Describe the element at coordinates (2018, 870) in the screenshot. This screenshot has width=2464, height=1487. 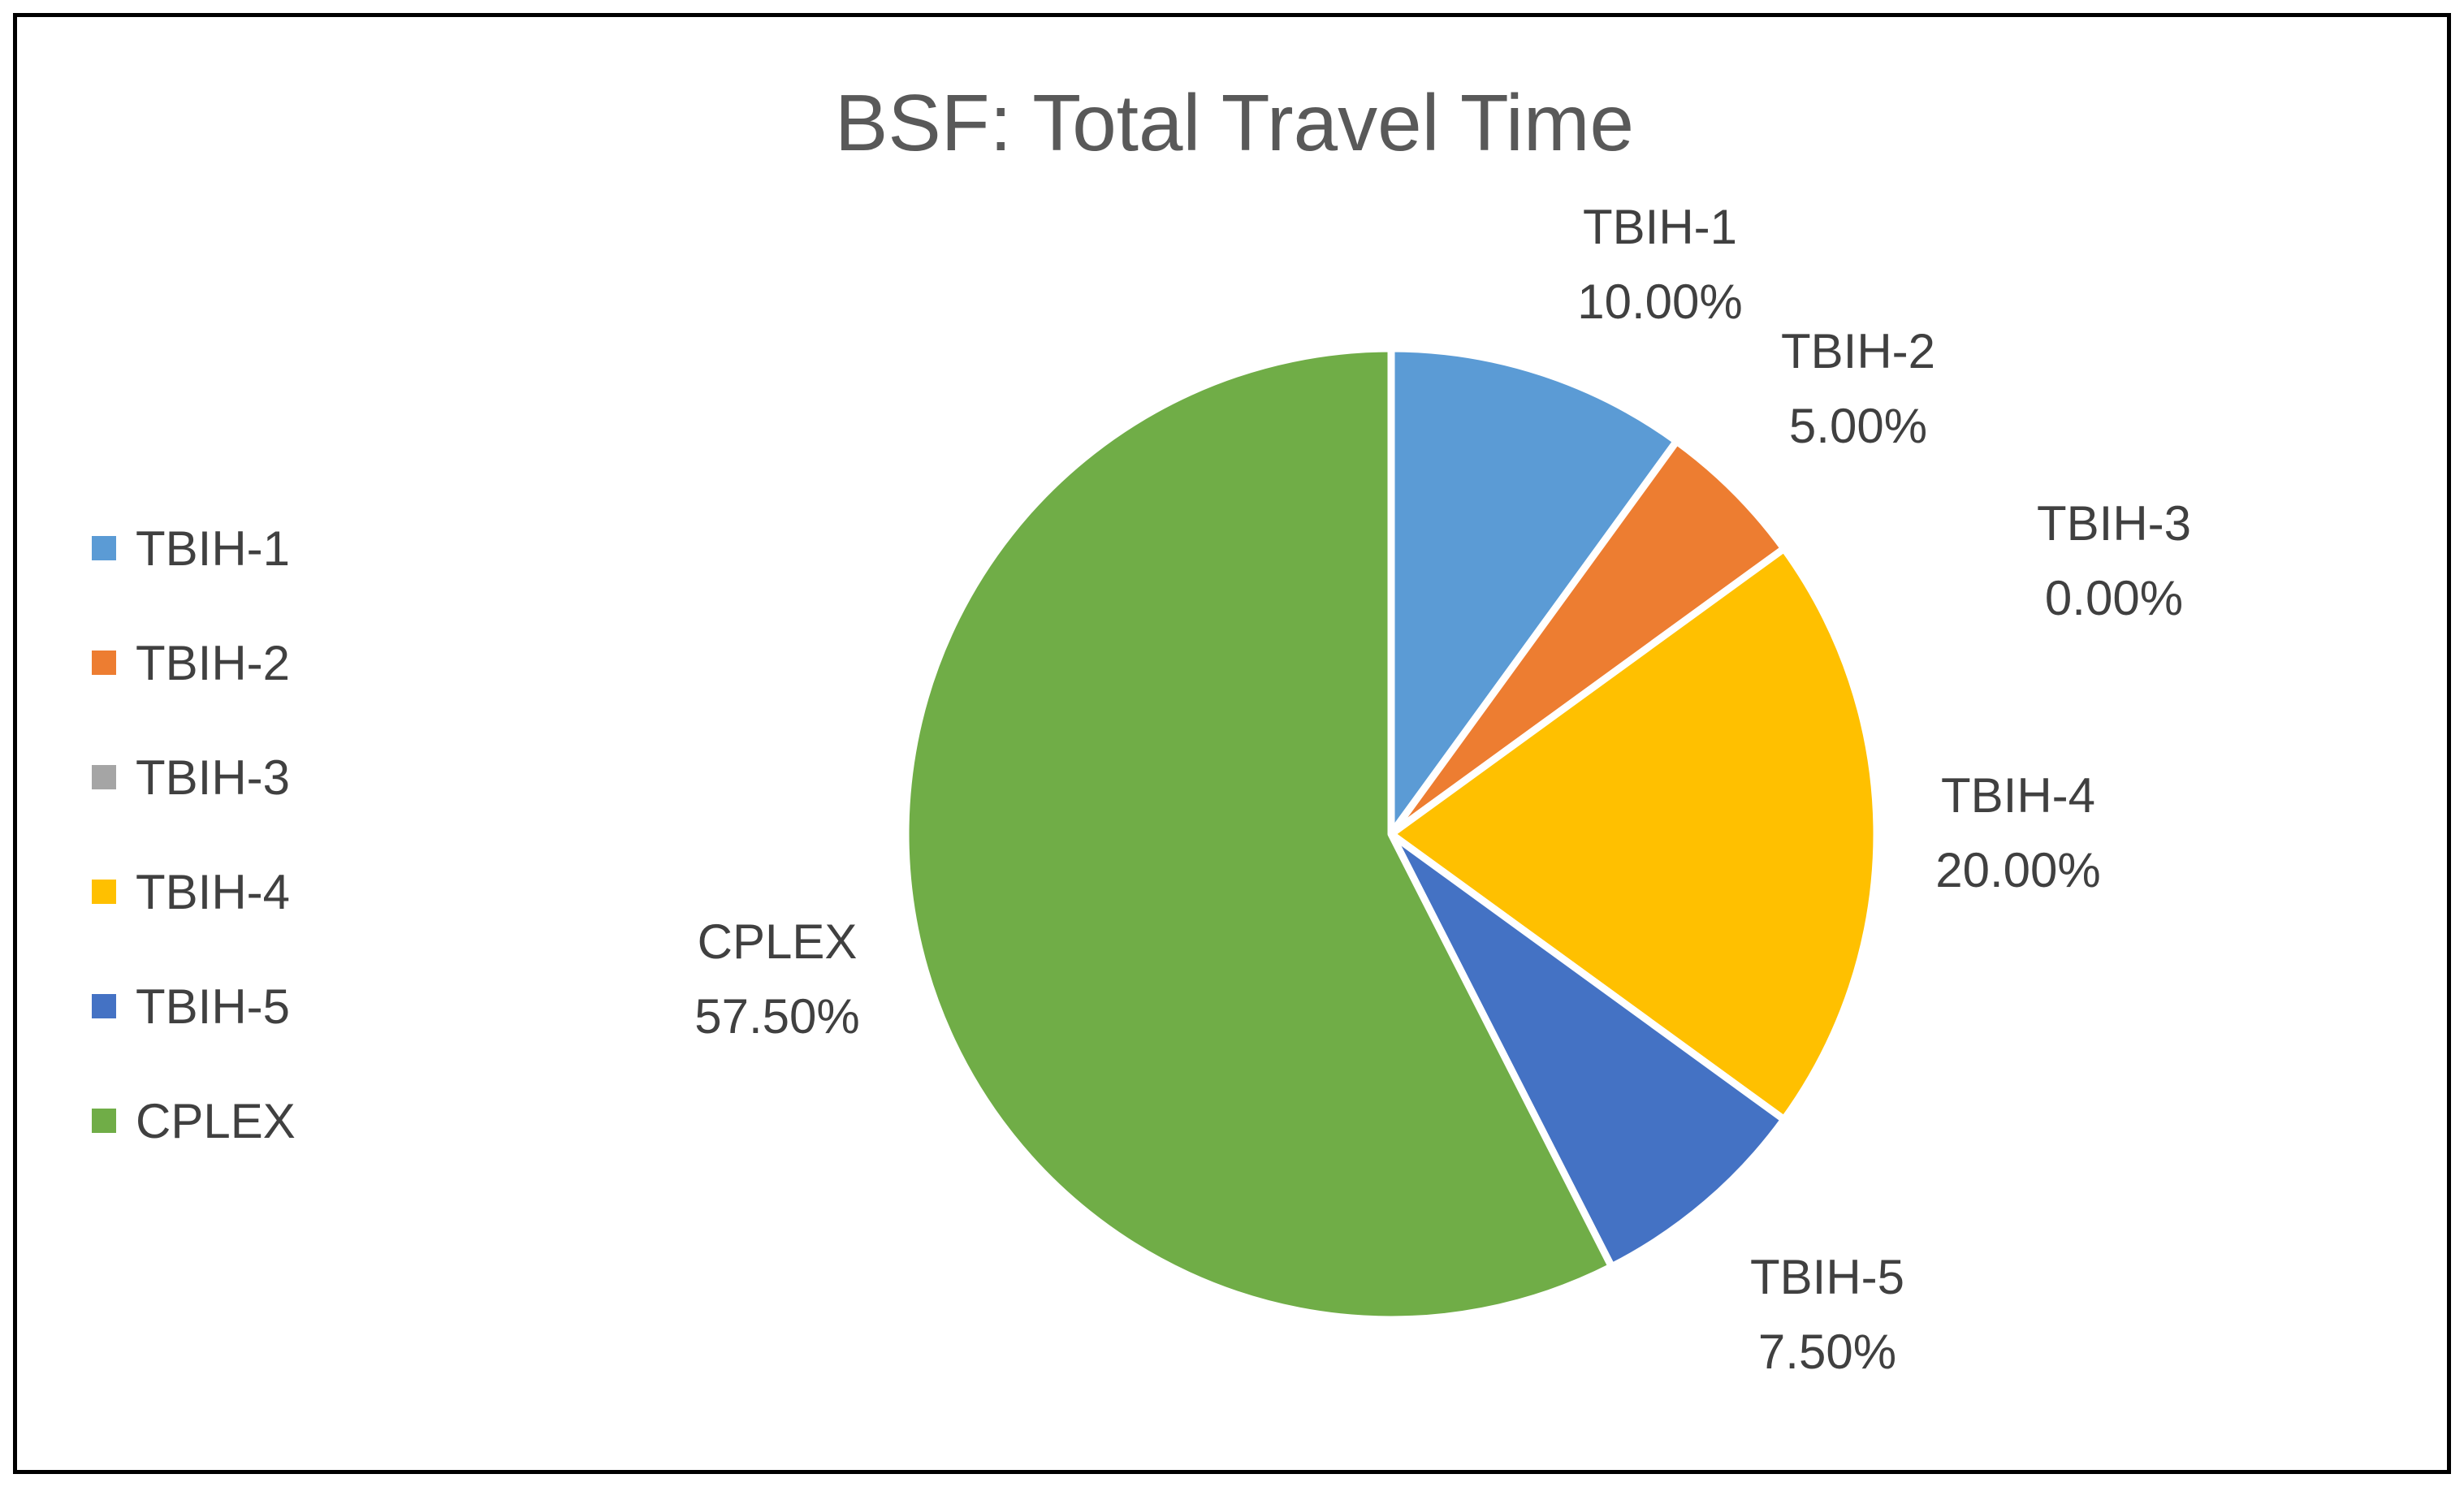
I see `data-label-value-tbih-4: 20.00%` at that location.